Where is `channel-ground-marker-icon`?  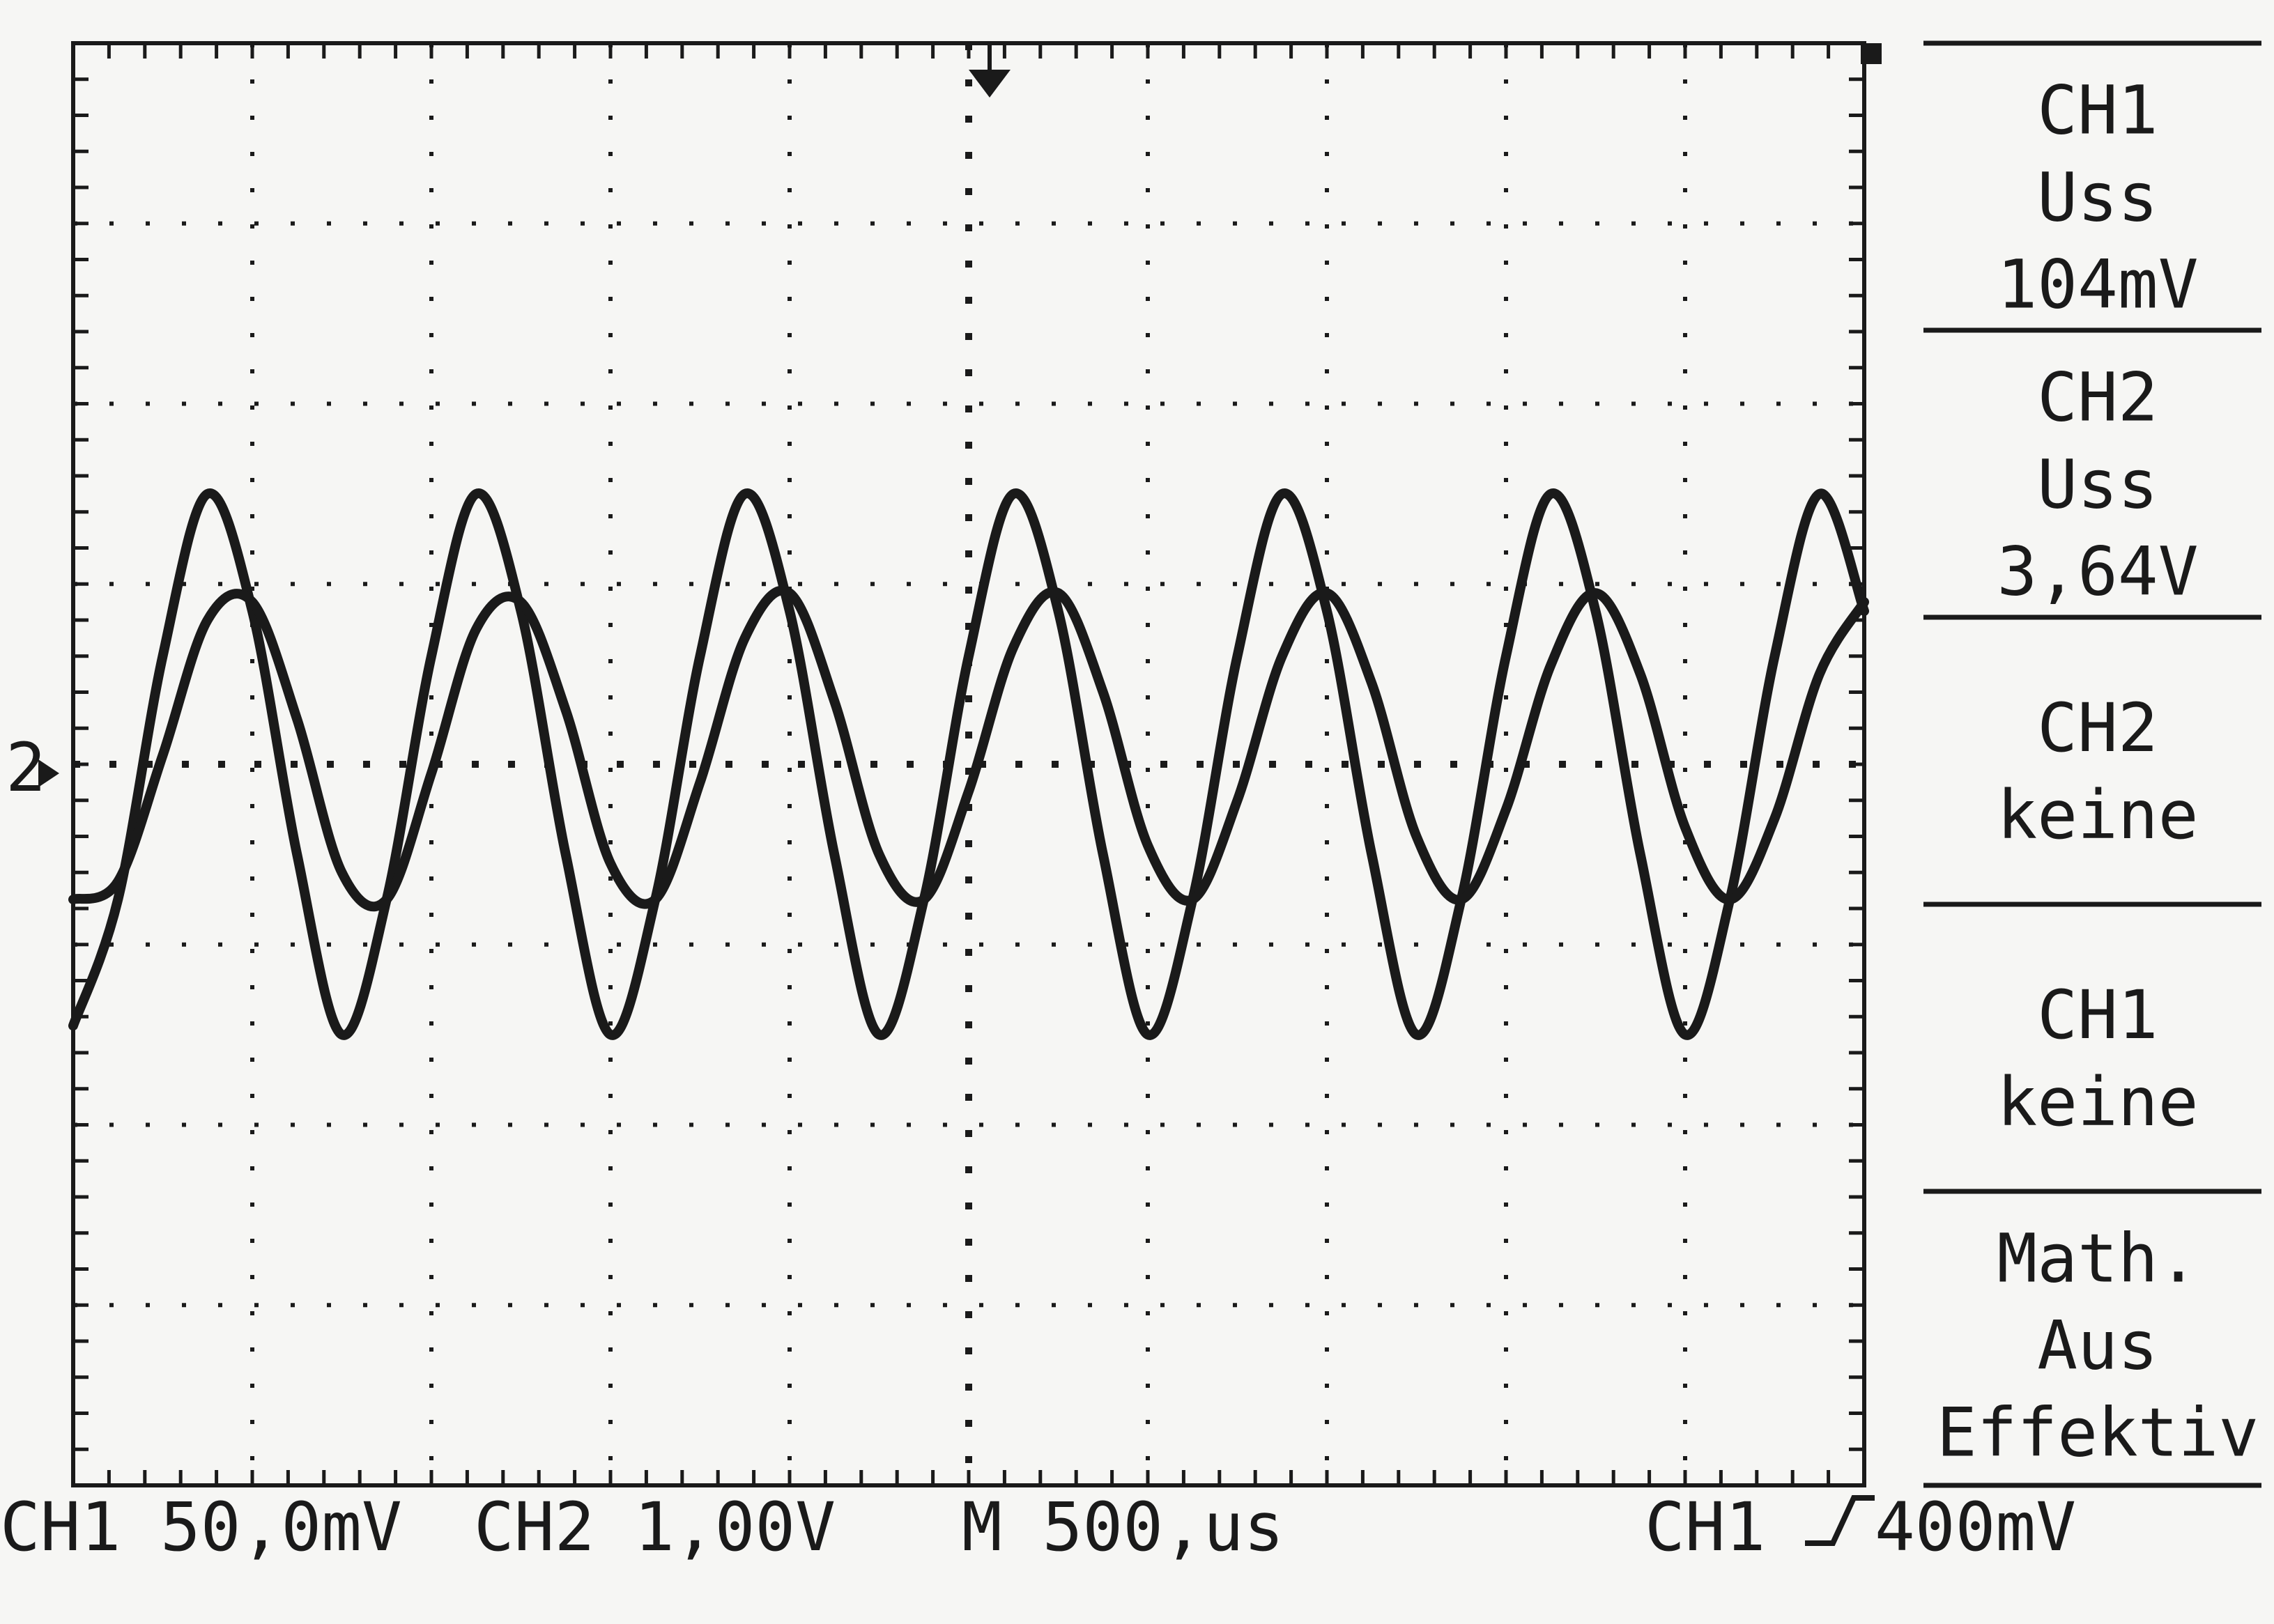
channel-ground-marker-icon is located at coordinates (48, 773).